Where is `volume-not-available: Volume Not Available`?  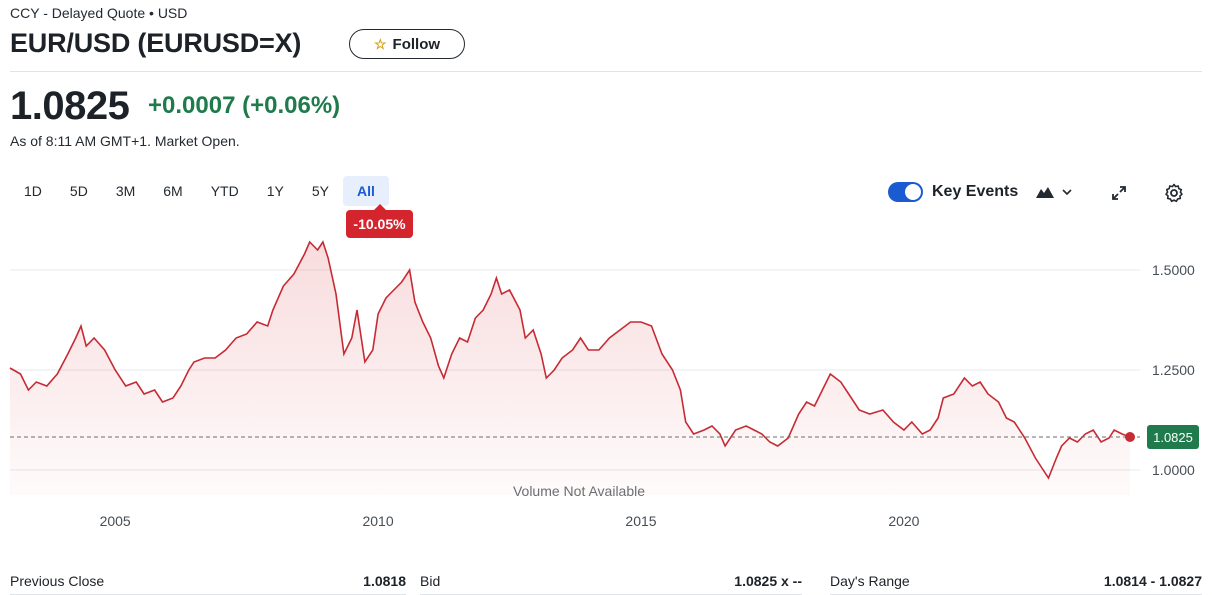 volume-not-available: Volume Not Available is located at coordinates (579, 491).